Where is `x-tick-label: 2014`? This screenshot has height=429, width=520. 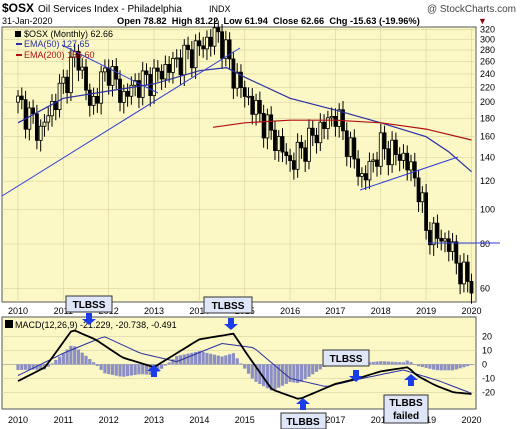
x-tick-label: 2014 is located at coordinates (199, 420).